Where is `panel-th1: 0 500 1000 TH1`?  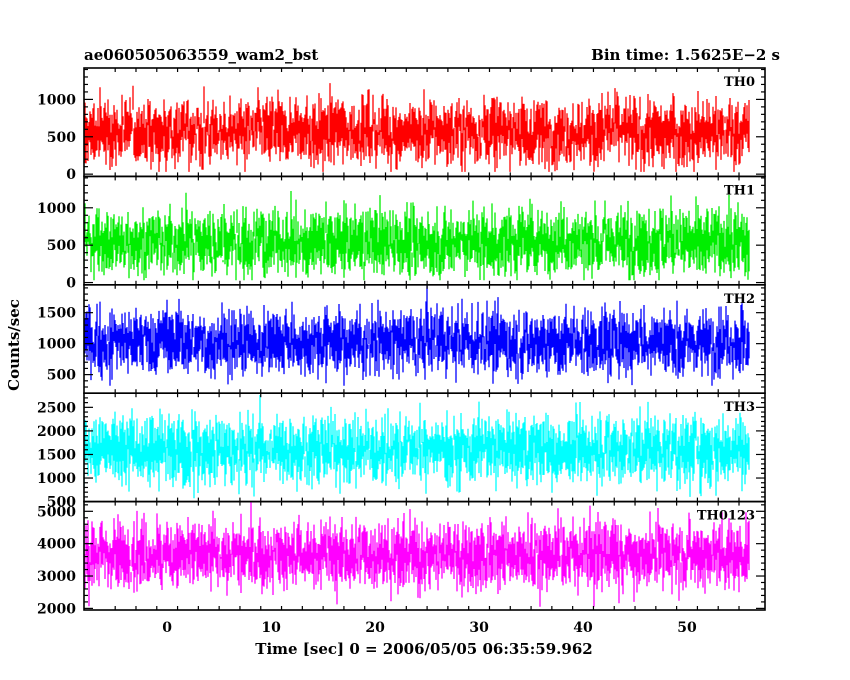
panel-th1: 0 500 1000 TH1 is located at coordinates (401, 233).